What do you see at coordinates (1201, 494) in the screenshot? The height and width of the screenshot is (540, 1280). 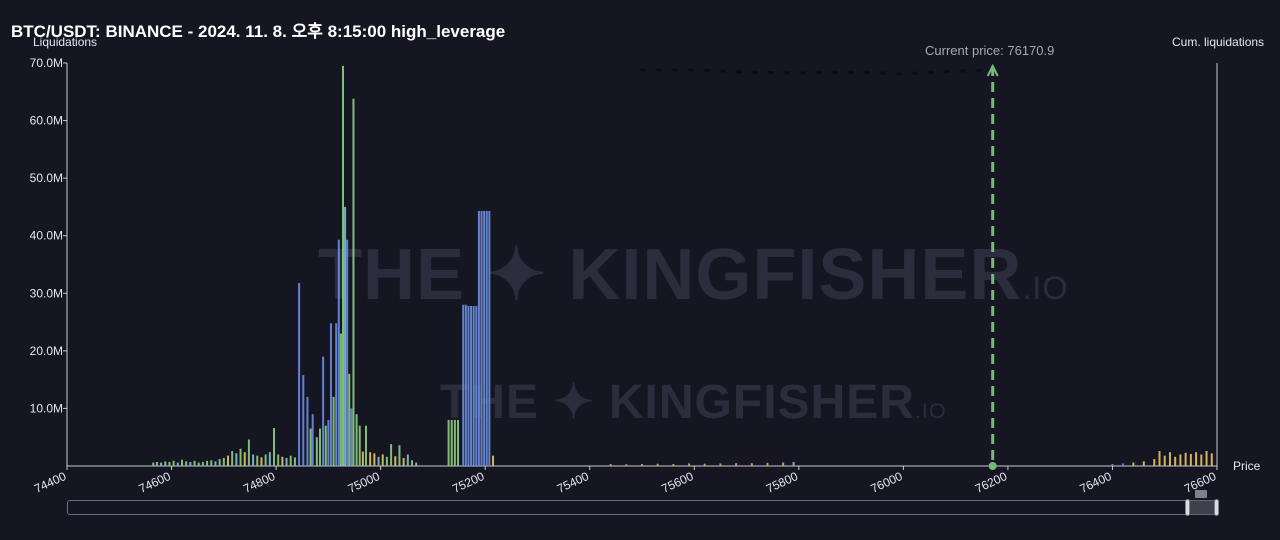 I see `zoom-grip-icon` at bounding box center [1201, 494].